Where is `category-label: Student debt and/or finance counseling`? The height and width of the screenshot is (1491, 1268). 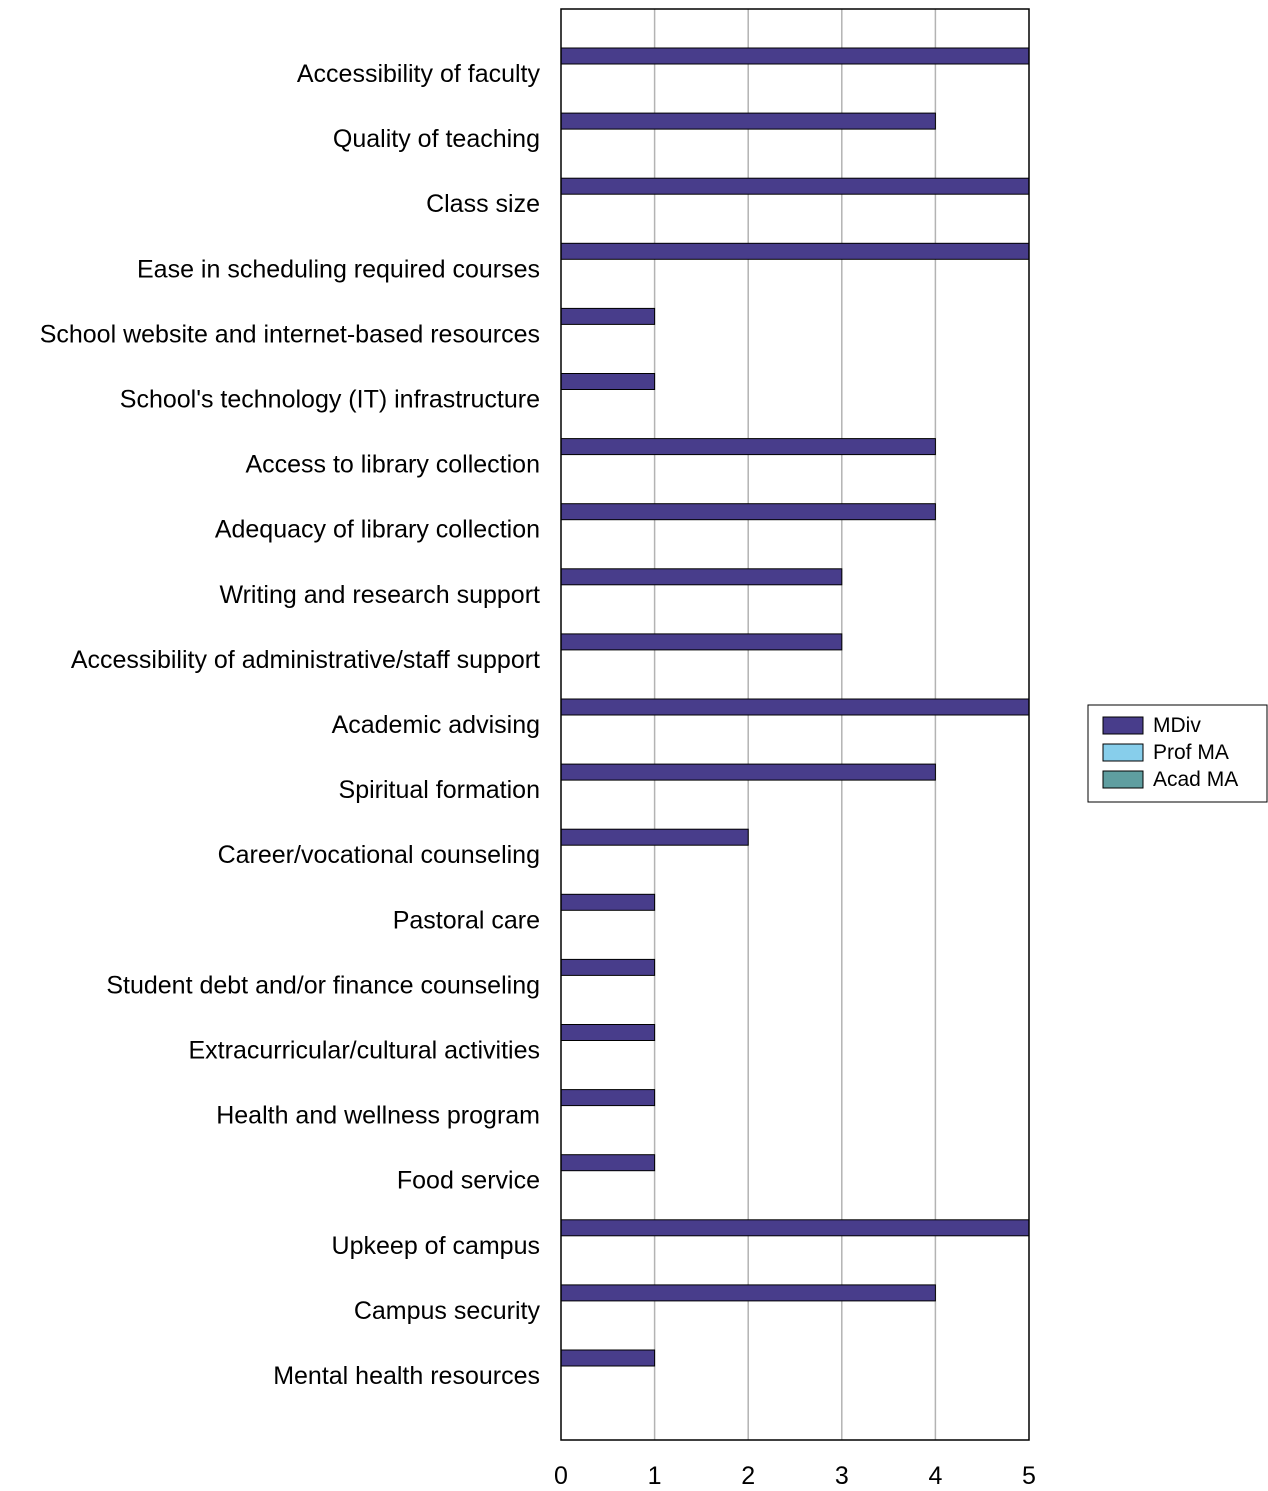
category-label: Student debt and/or finance counseling is located at coordinates (323, 985).